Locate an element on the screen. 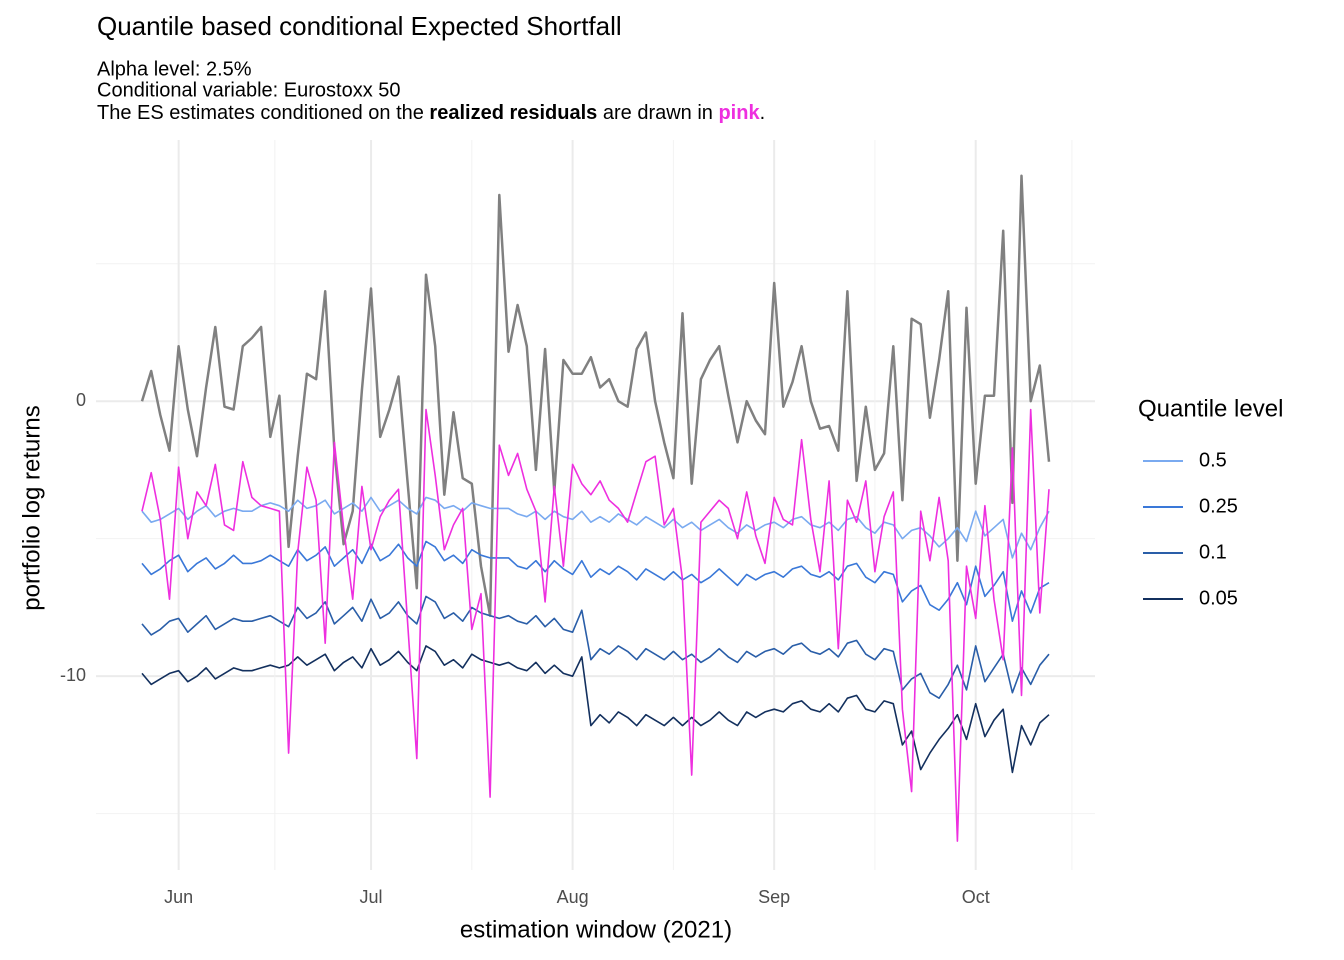 This screenshot has width=1344, height=960. x-tick-label: Aug is located at coordinates (573, 897).